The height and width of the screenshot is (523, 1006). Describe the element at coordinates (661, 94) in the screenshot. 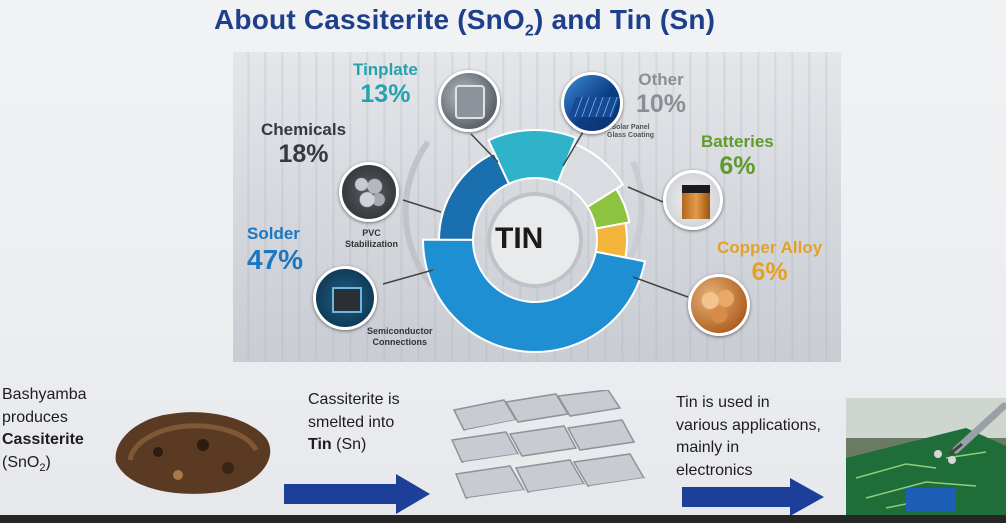

I see `other-label: Other 10%` at that location.